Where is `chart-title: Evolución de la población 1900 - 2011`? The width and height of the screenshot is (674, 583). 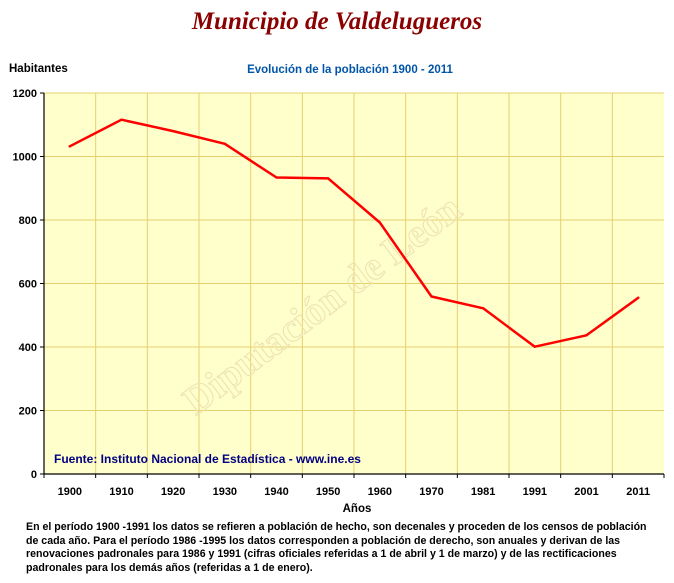 chart-title: Evolución de la población 1900 - 2011 is located at coordinates (350, 70).